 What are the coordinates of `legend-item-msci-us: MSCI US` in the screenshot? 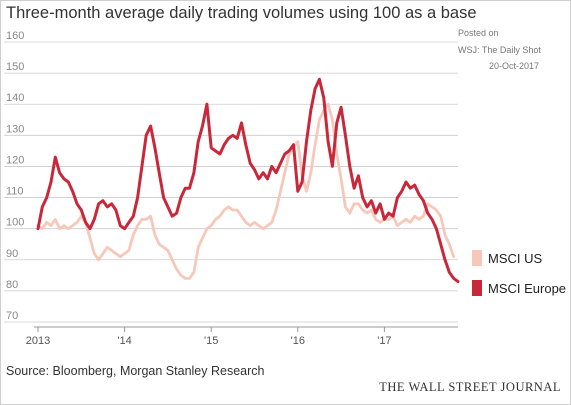 It's located at (507, 258).